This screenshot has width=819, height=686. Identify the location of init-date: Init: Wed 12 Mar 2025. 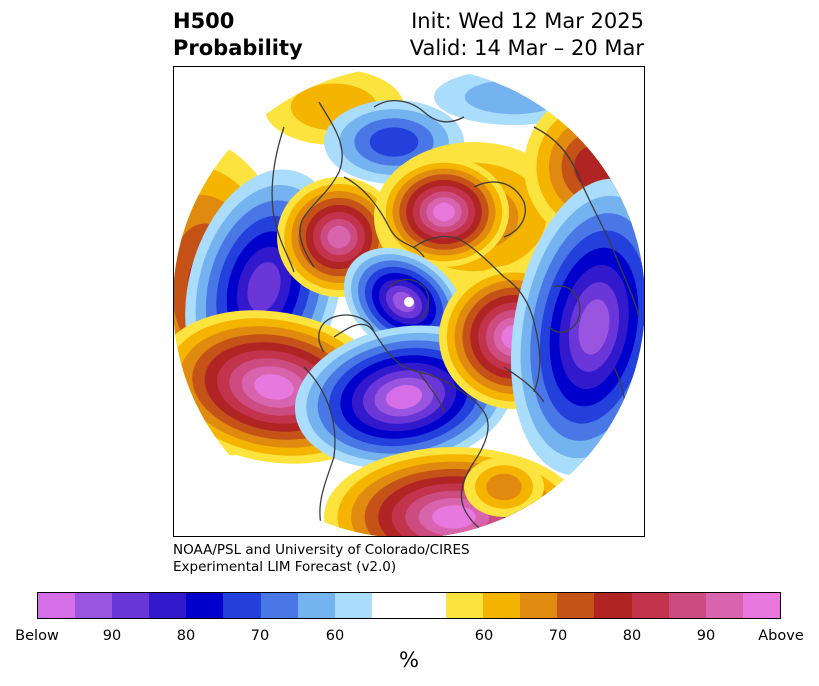
(527, 21).